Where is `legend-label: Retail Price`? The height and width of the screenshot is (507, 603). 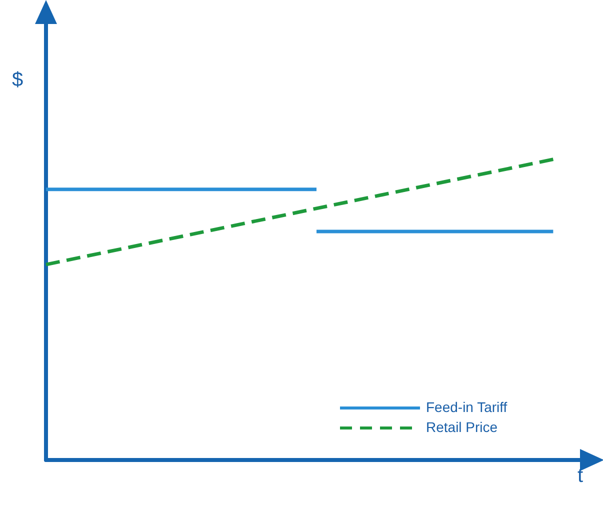 legend-label: Retail Price is located at coordinates (462, 427).